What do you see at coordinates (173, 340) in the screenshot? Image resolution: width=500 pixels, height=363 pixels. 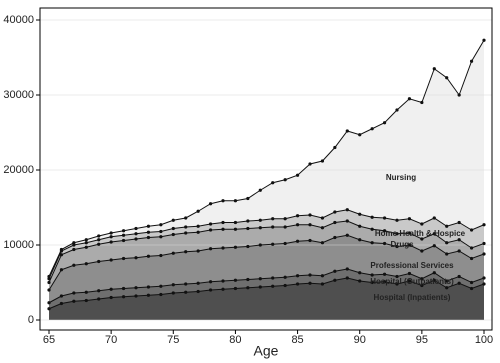 I see `x-tick-label: 75` at bounding box center [173, 340].